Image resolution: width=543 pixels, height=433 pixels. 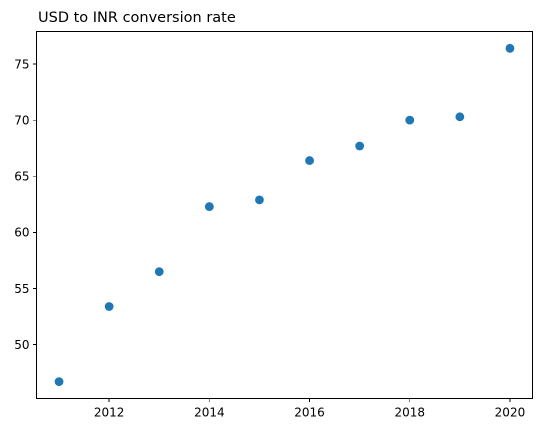 I want to click on chart-title: USD to INR conversion rate, so click(x=137, y=18).